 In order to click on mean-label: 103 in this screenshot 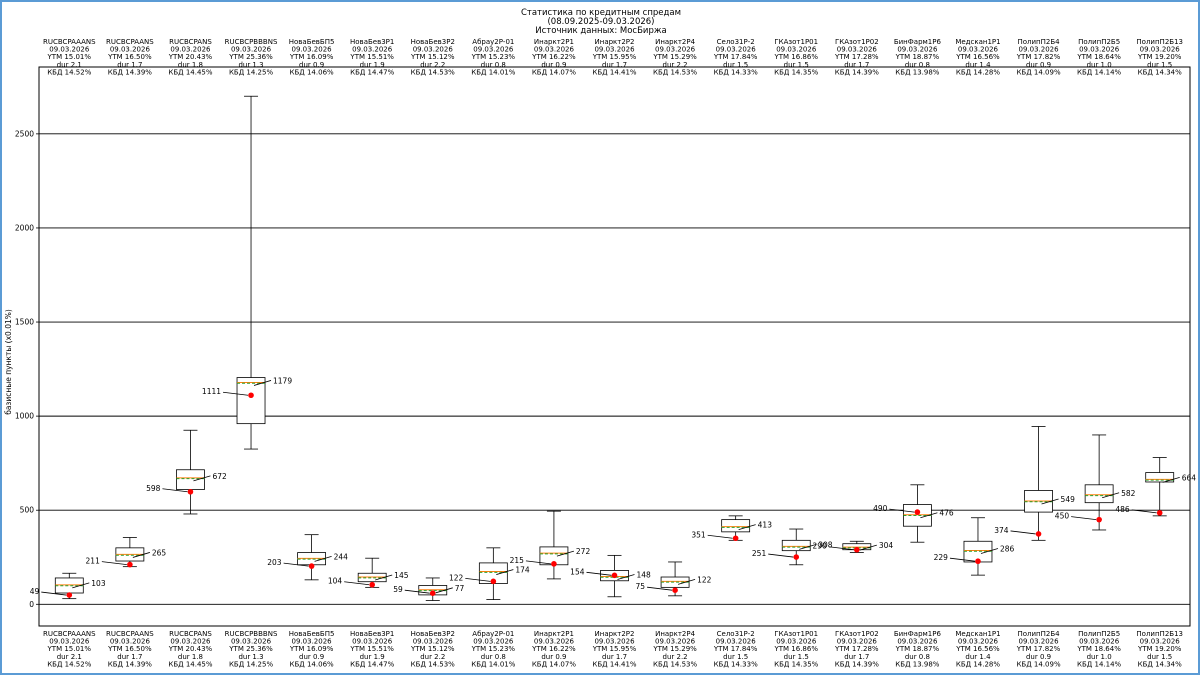, I will do `click(98, 583)`.